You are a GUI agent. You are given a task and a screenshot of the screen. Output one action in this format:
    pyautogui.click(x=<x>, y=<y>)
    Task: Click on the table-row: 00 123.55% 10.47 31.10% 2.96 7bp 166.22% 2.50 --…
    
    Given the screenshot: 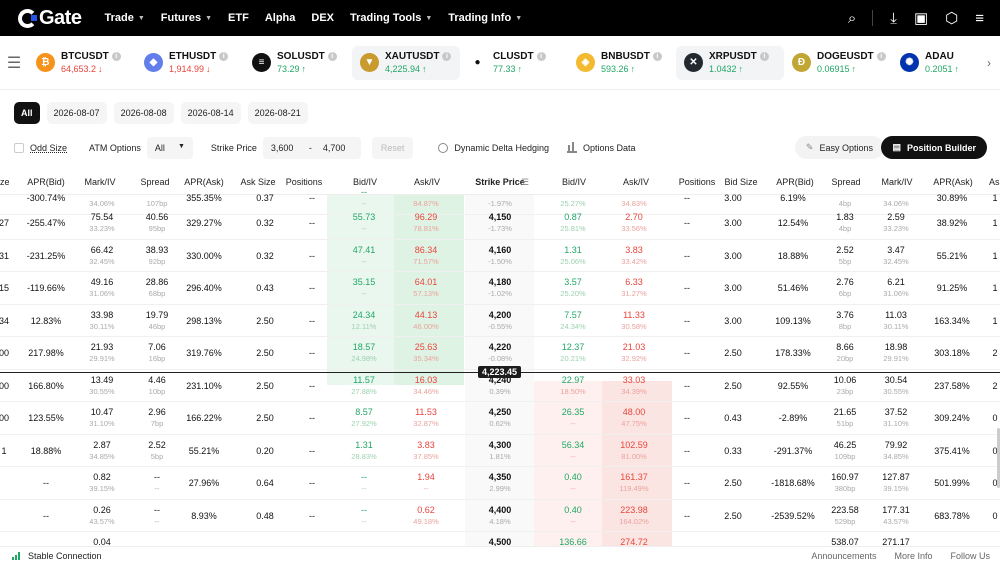 What is the action you would take?
    pyautogui.click(x=500, y=418)
    